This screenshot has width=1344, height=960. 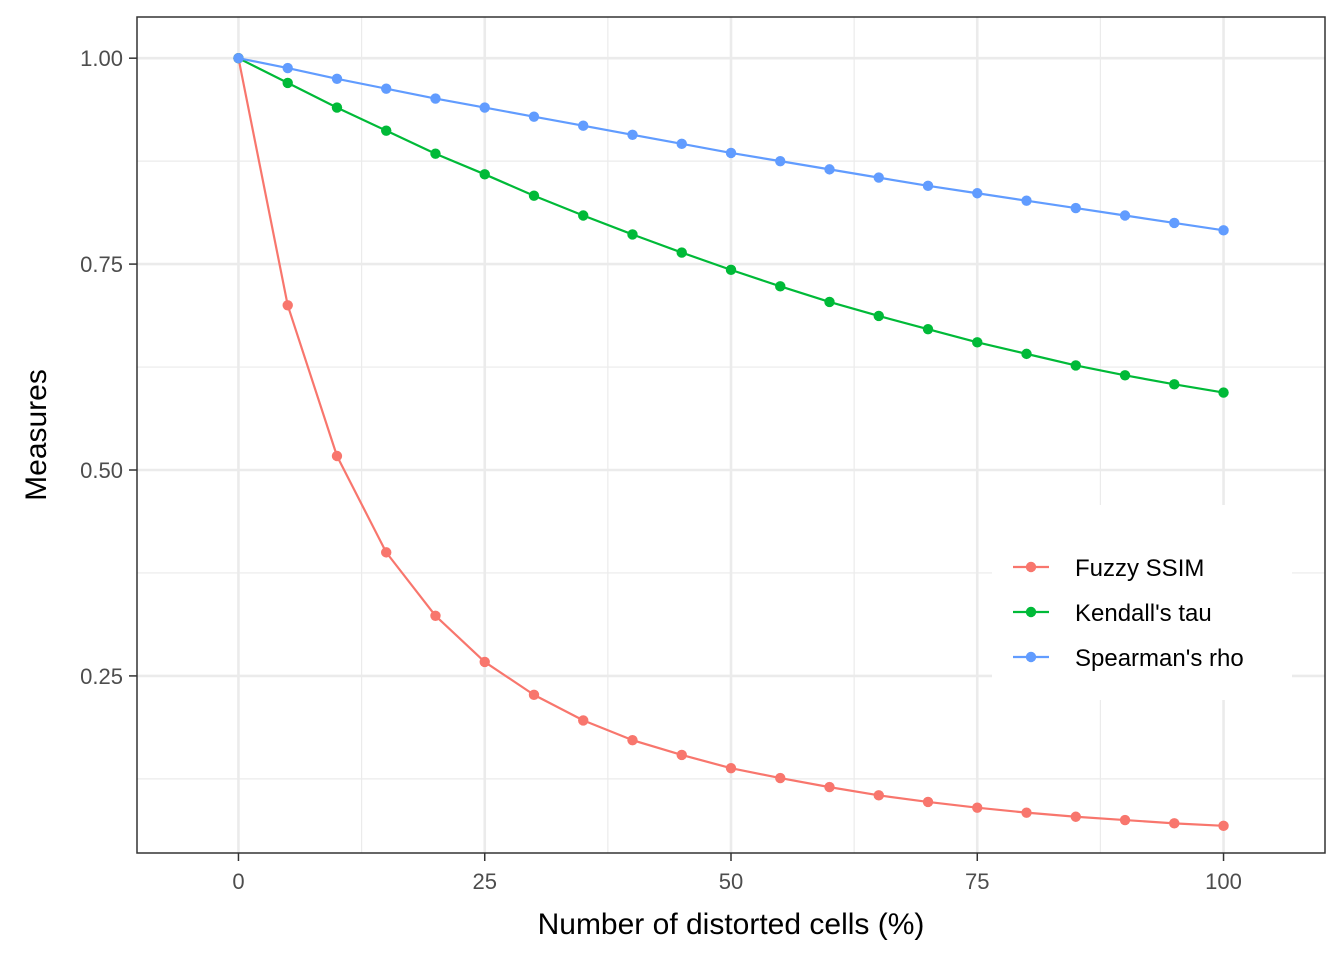 I want to click on legend: Fuzzy SSIM Kendall's tau Spearman's rho, so click(x=1142, y=602).